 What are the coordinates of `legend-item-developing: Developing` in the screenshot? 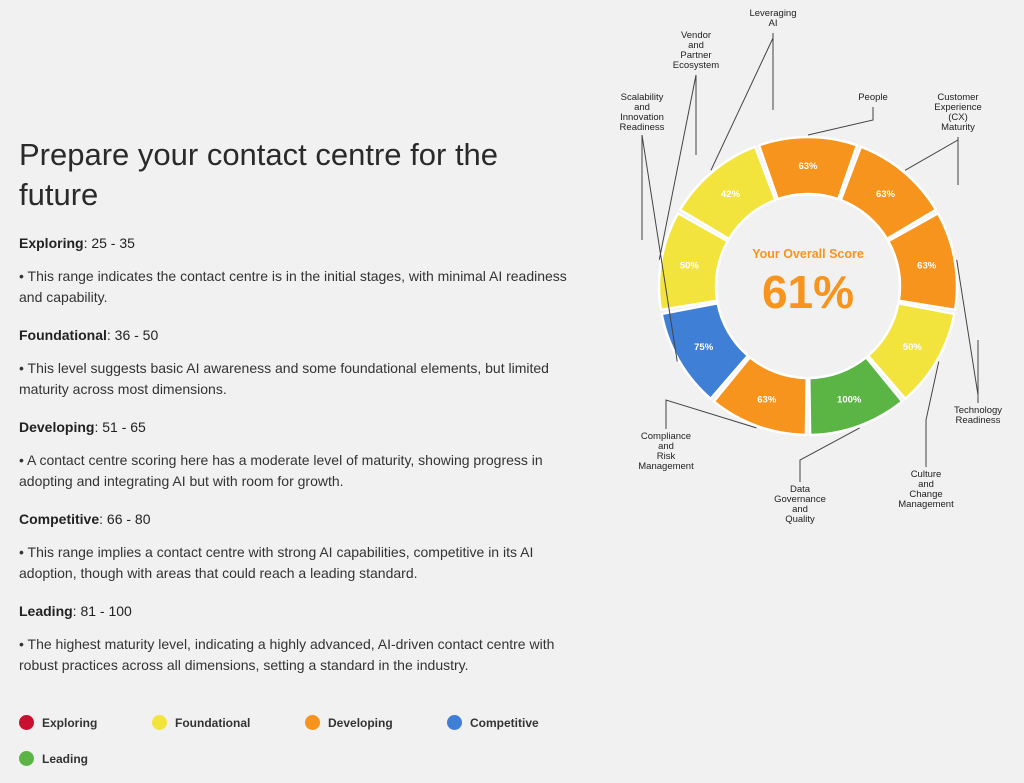 It's located at (349, 722).